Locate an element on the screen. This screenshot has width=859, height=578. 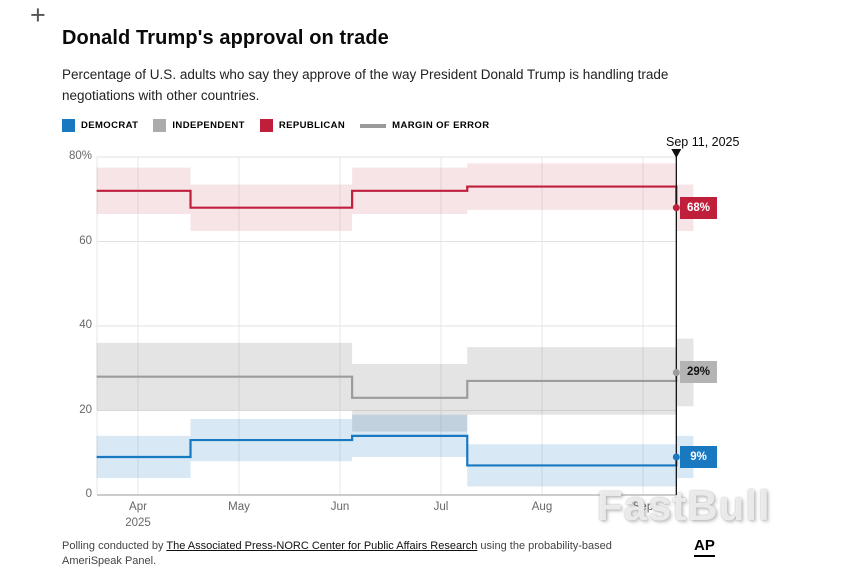
legend-item-margin-of-error: MARGIN OF ERROR is located at coordinates (424, 125).